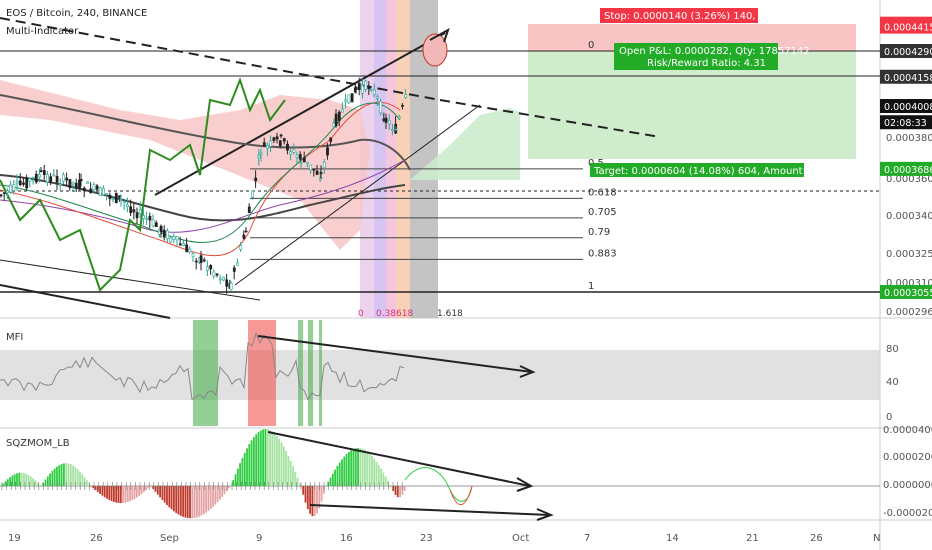  Describe the element at coordinates (76, 13) in the screenshot. I see `symbol-title: EOS / Bitcoin, 240, BINANCE` at that location.